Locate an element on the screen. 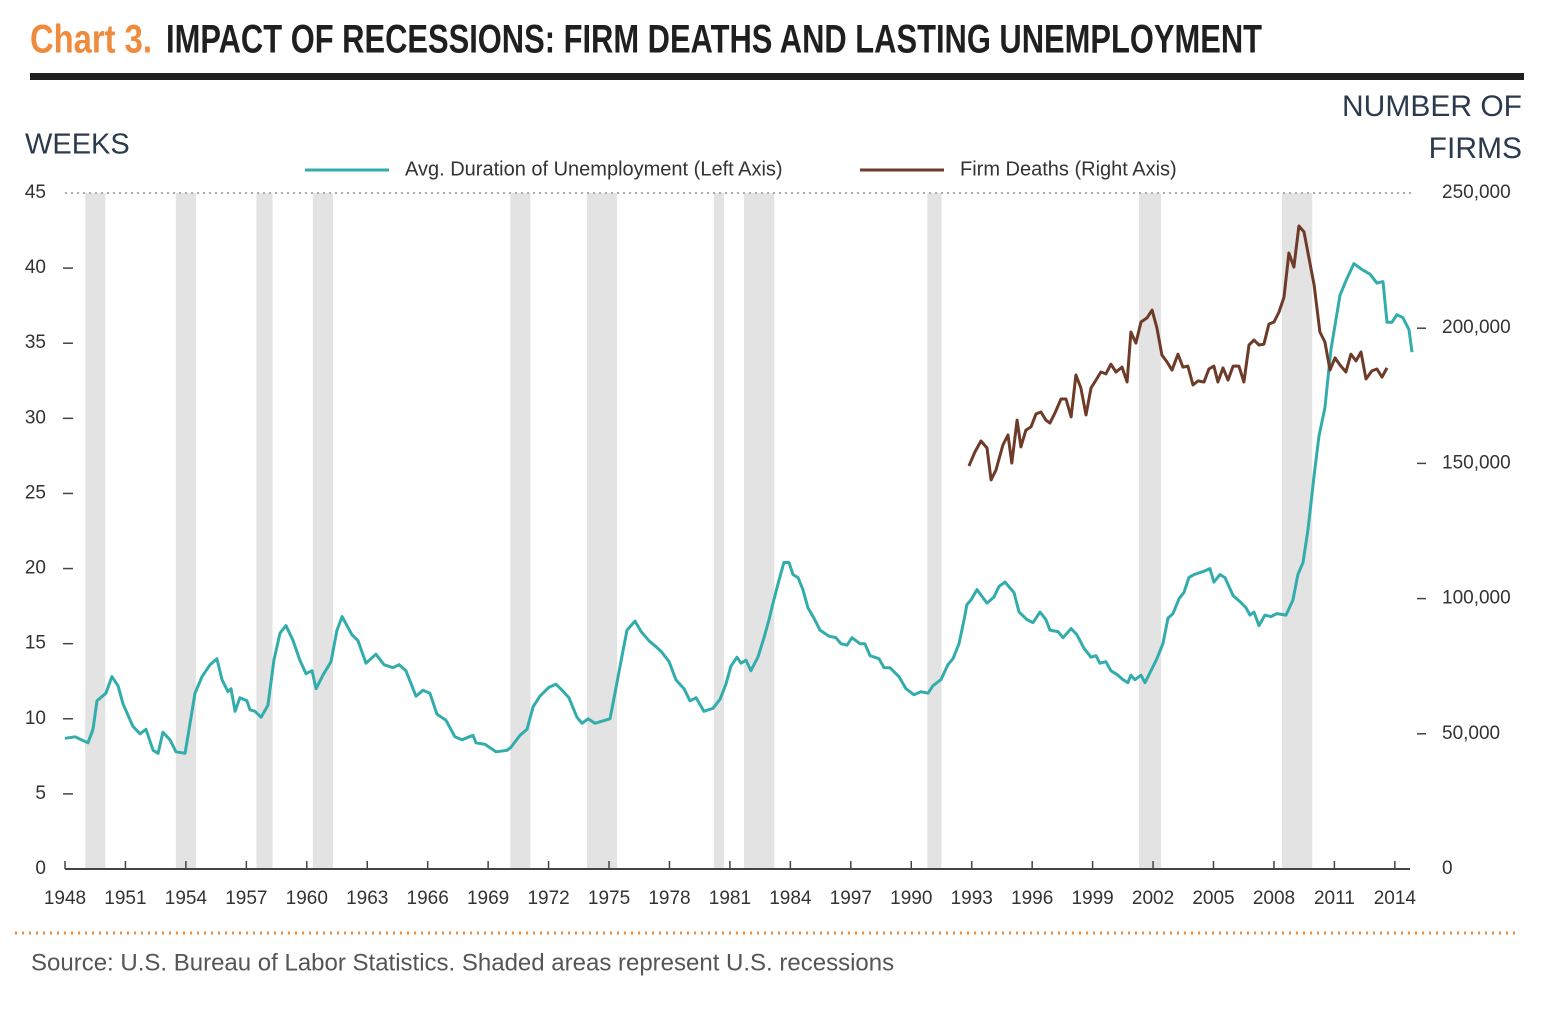 The height and width of the screenshot is (1028, 1561). x-tick-label: 1996 is located at coordinates (1032, 898).